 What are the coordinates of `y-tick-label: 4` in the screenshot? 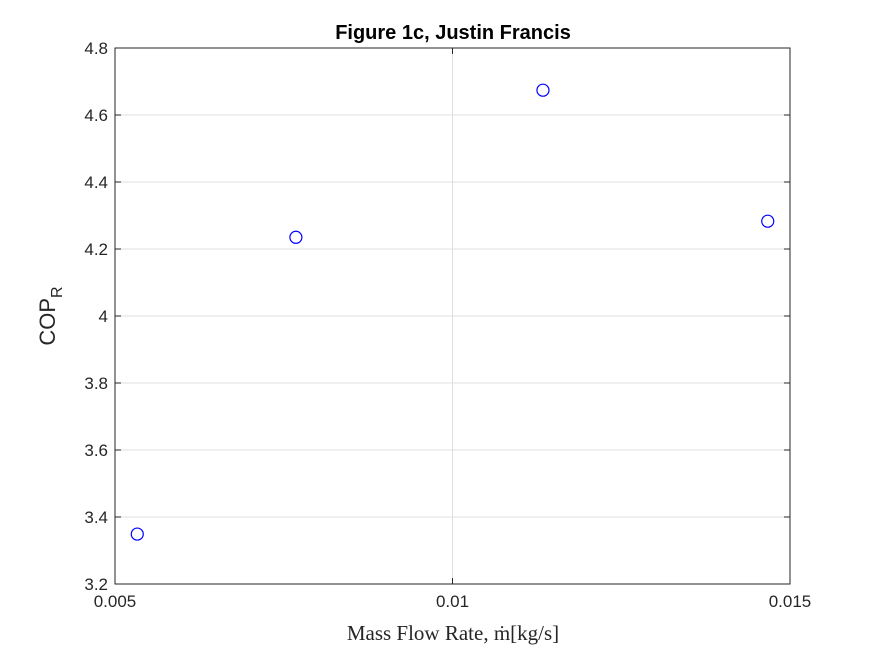 It's located at (103, 316).